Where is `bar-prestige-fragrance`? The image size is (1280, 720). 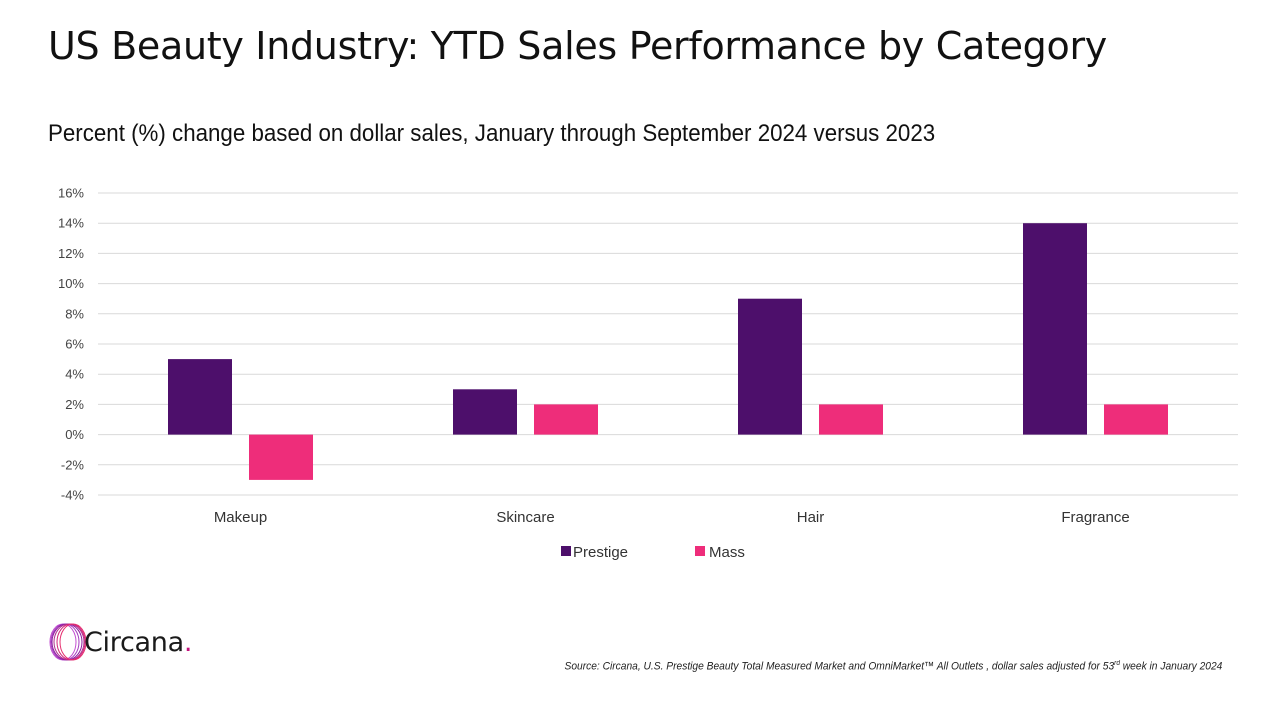
bar-prestige-fragrance is located at coordinates (1055, 329).